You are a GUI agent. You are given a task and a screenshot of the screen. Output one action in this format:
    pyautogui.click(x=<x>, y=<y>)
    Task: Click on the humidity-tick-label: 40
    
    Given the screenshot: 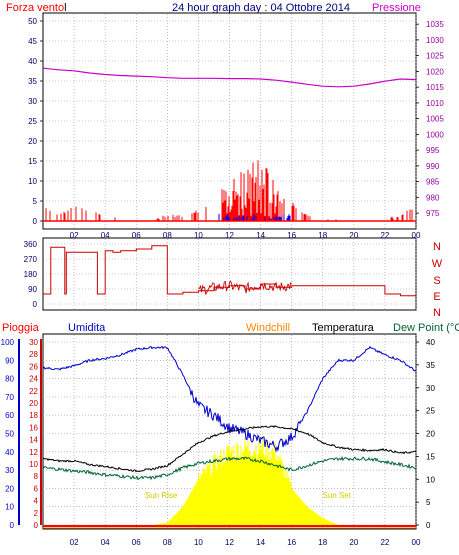 What is the action you would take?
    pyautogui.click(x=9, y=452)
    